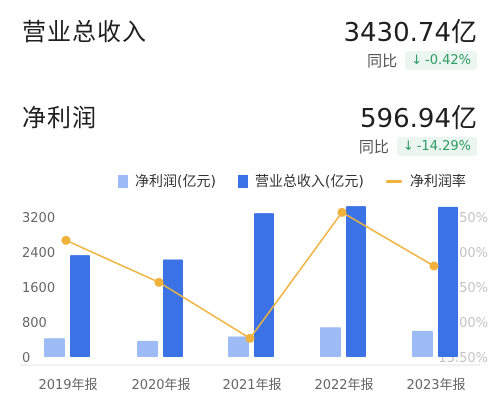 This screenshot has height=420, width=499. I want to click on y-axis-tick-label: 2400, so click(38, 253).